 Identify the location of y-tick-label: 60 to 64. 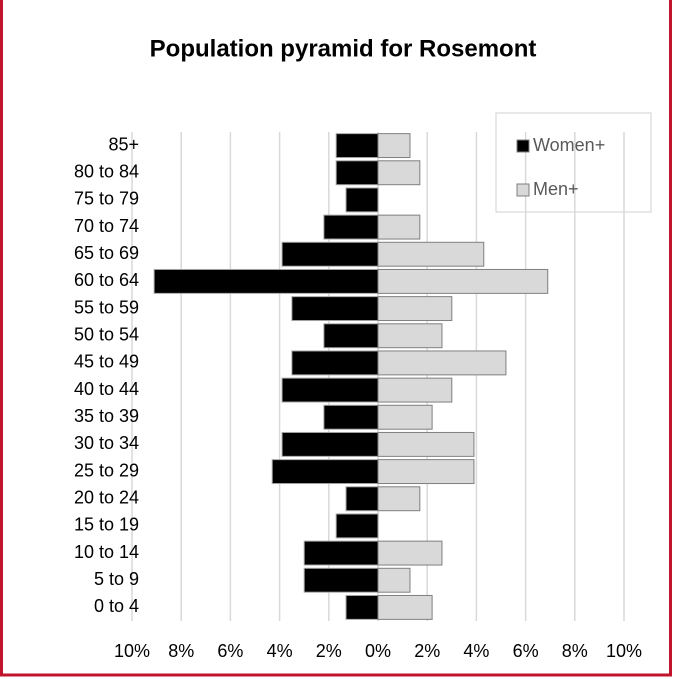
(106, 280).